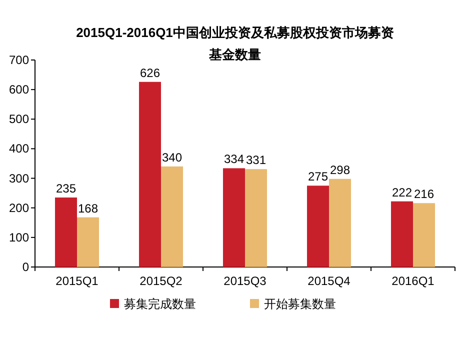  What do you see at coordinates (26, 267) in the screenshot?
I see `y-tick-label: 0` at bounding box center [26, 267].